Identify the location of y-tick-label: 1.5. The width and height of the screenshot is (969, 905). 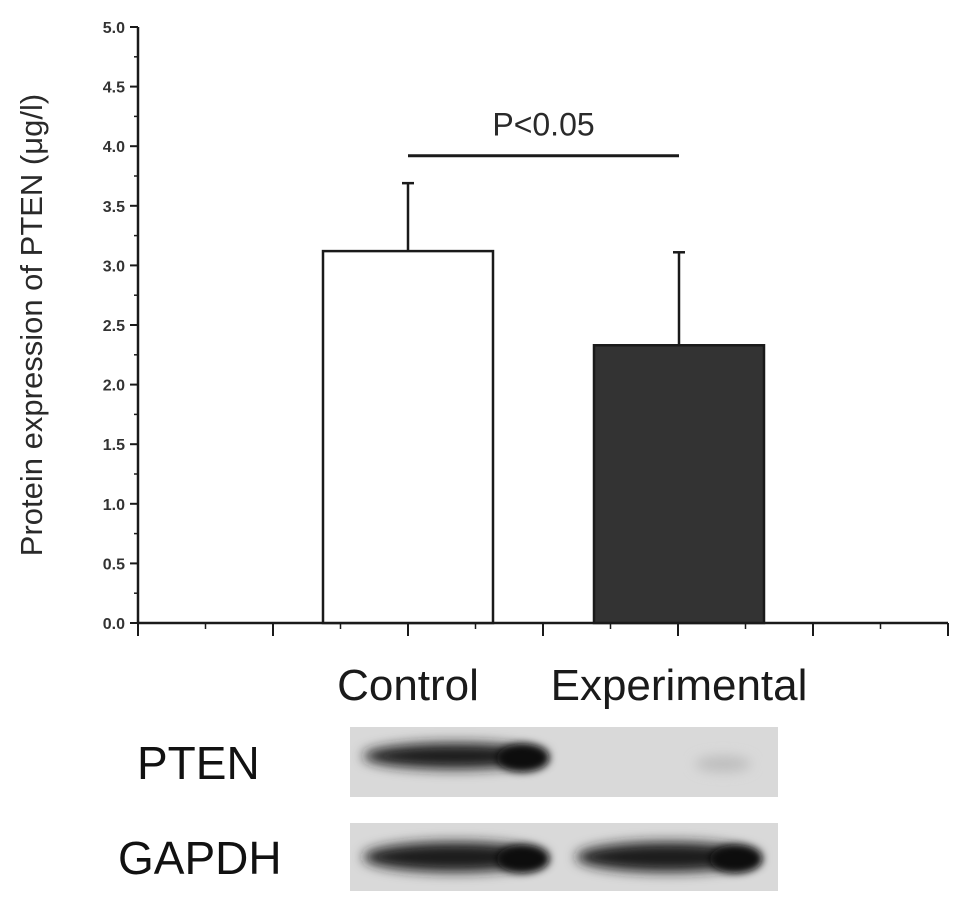
(114, 445).